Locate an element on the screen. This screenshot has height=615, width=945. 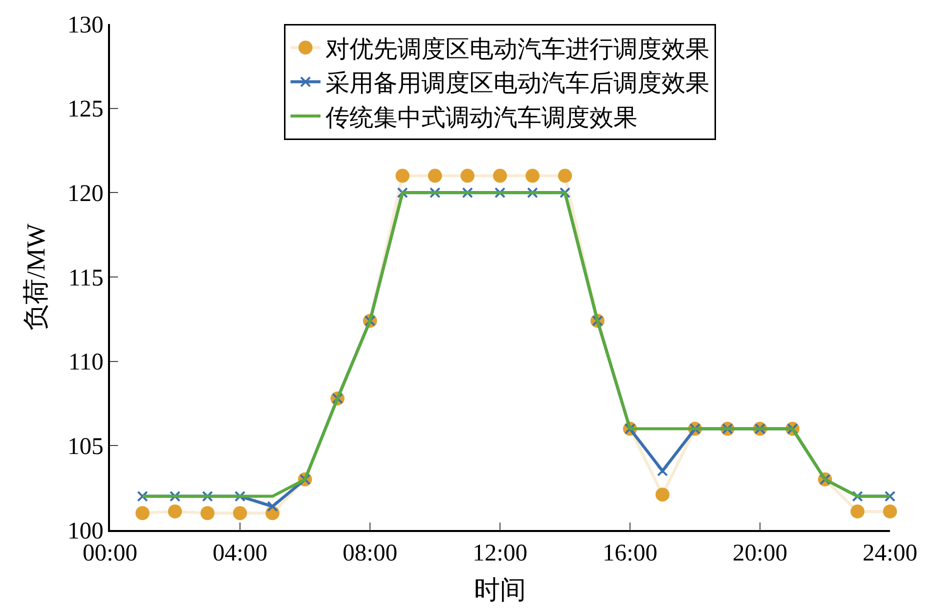
y-tick-label: 130 is located at coordinates (85, 25).